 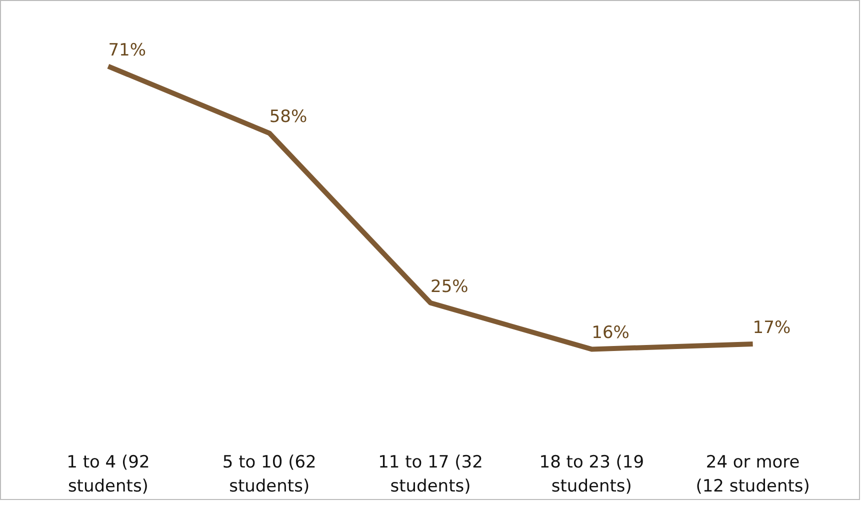 What do you see at coordinates (269, 474) in the screenshot?
I see `x-tick-label: 5 to 10 (62 students)` at bounding box center [269, 474].